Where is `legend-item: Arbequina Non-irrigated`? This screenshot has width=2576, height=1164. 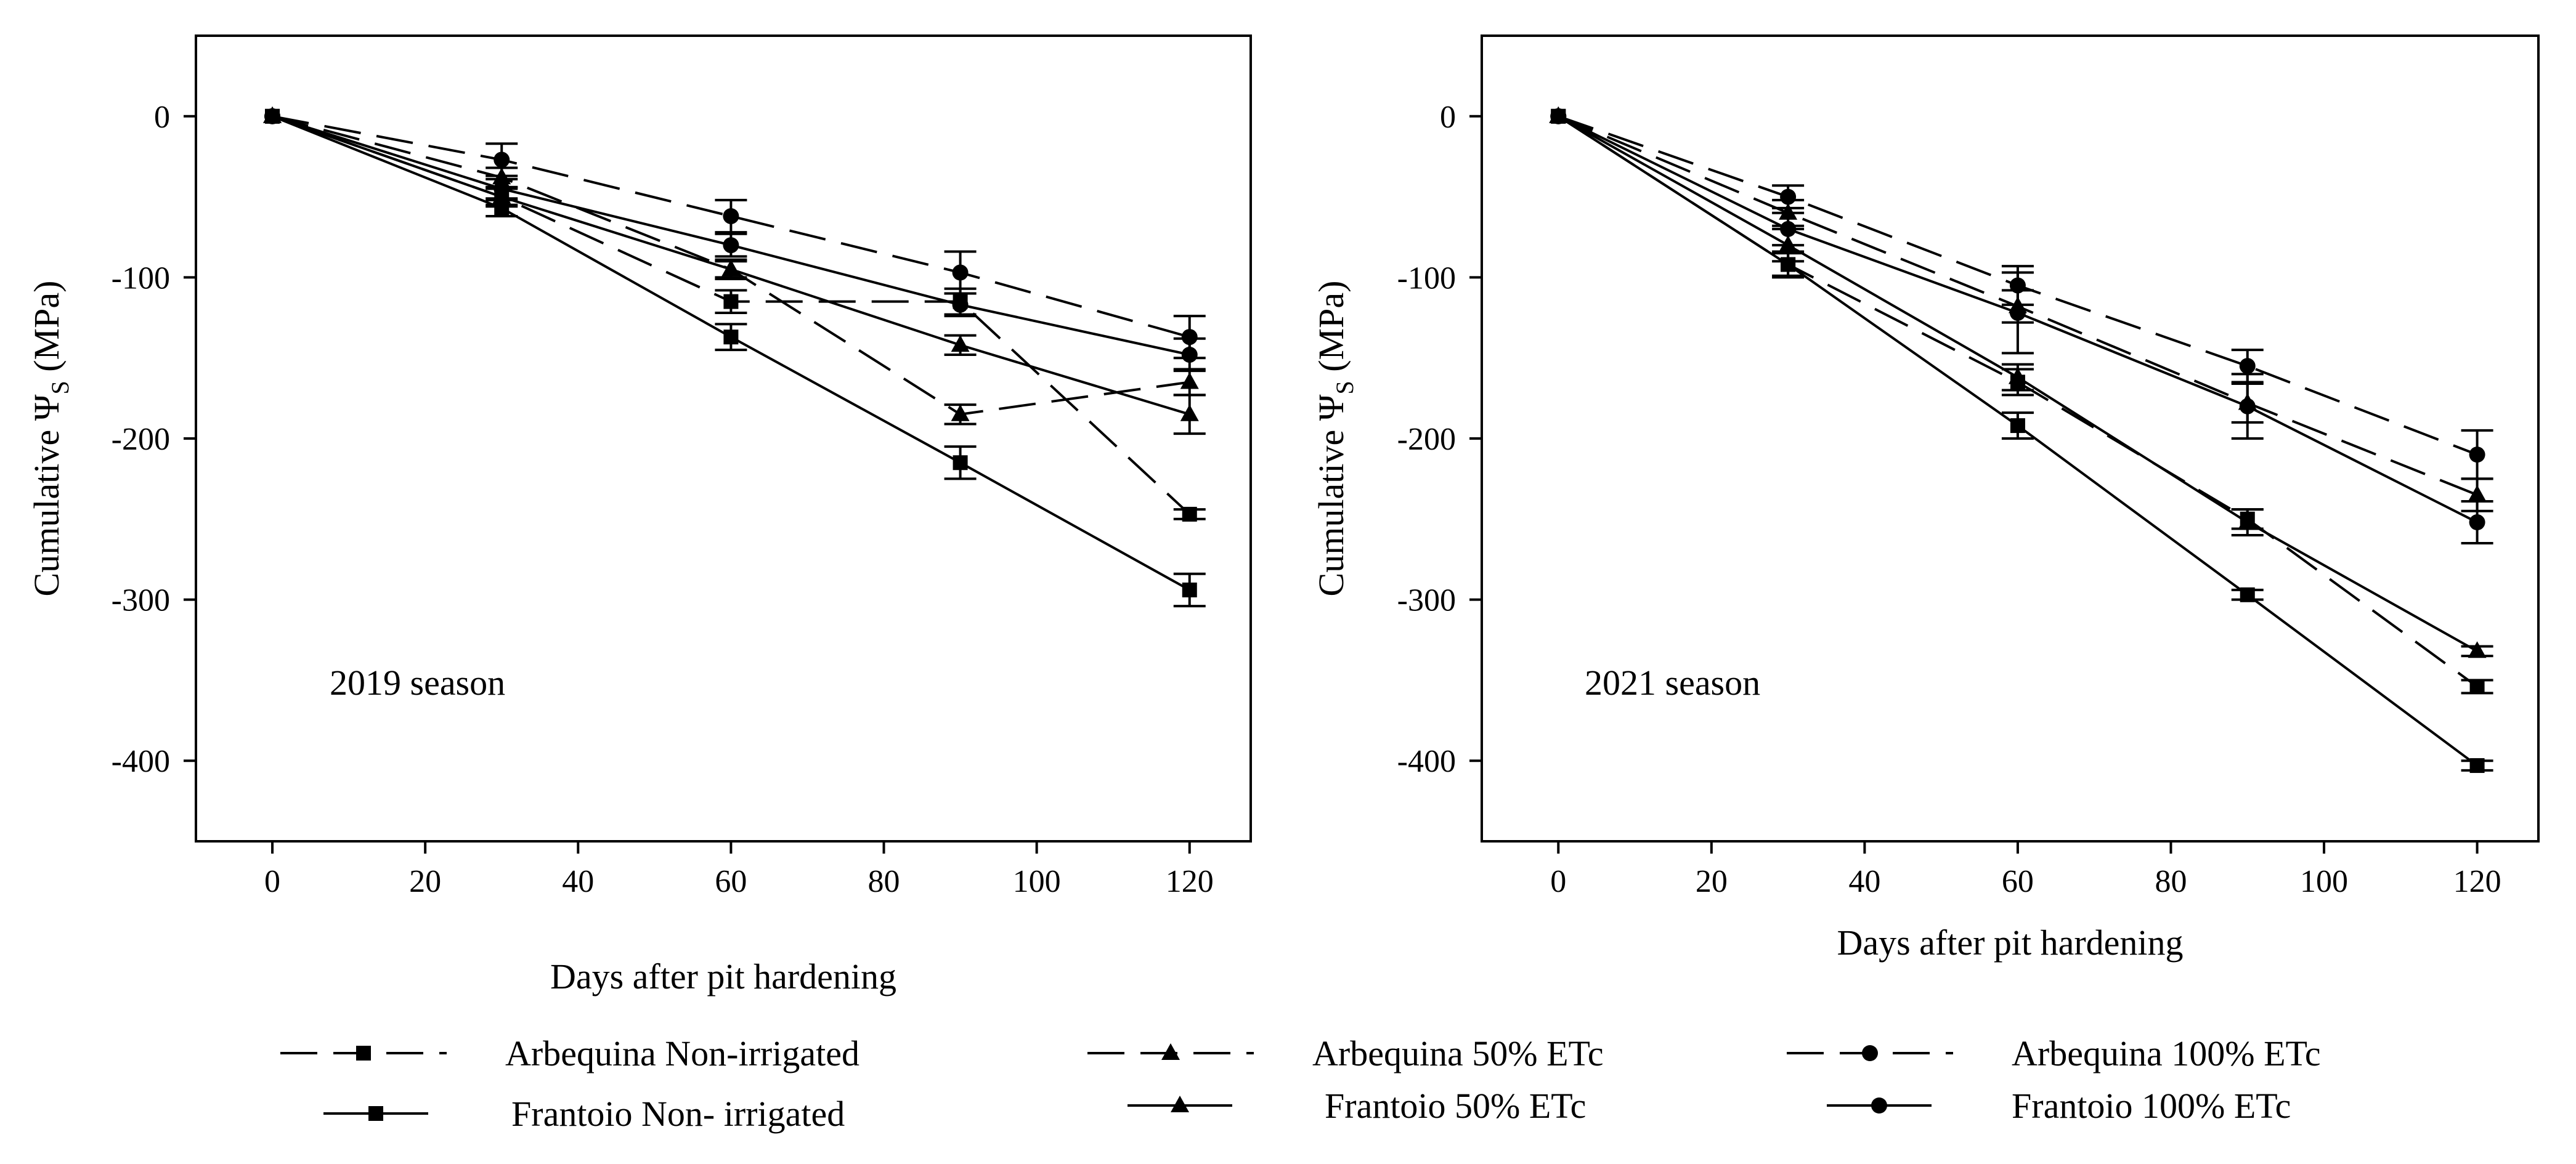
legend-item: Arbequina Non-irrigated is located at coordinates (569, 1053).